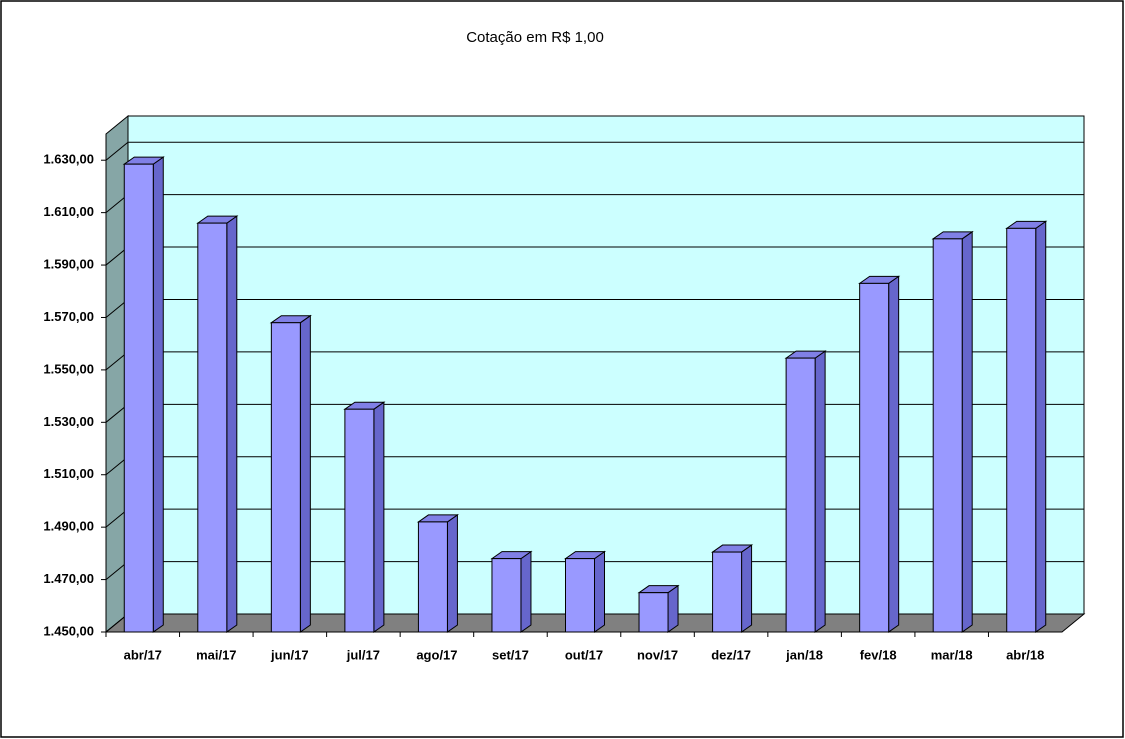  What do you see at coordinates (68, 368) in the screenshot?
I see `y-tick-label: 1.550,00` at bounding box center [68, 368].